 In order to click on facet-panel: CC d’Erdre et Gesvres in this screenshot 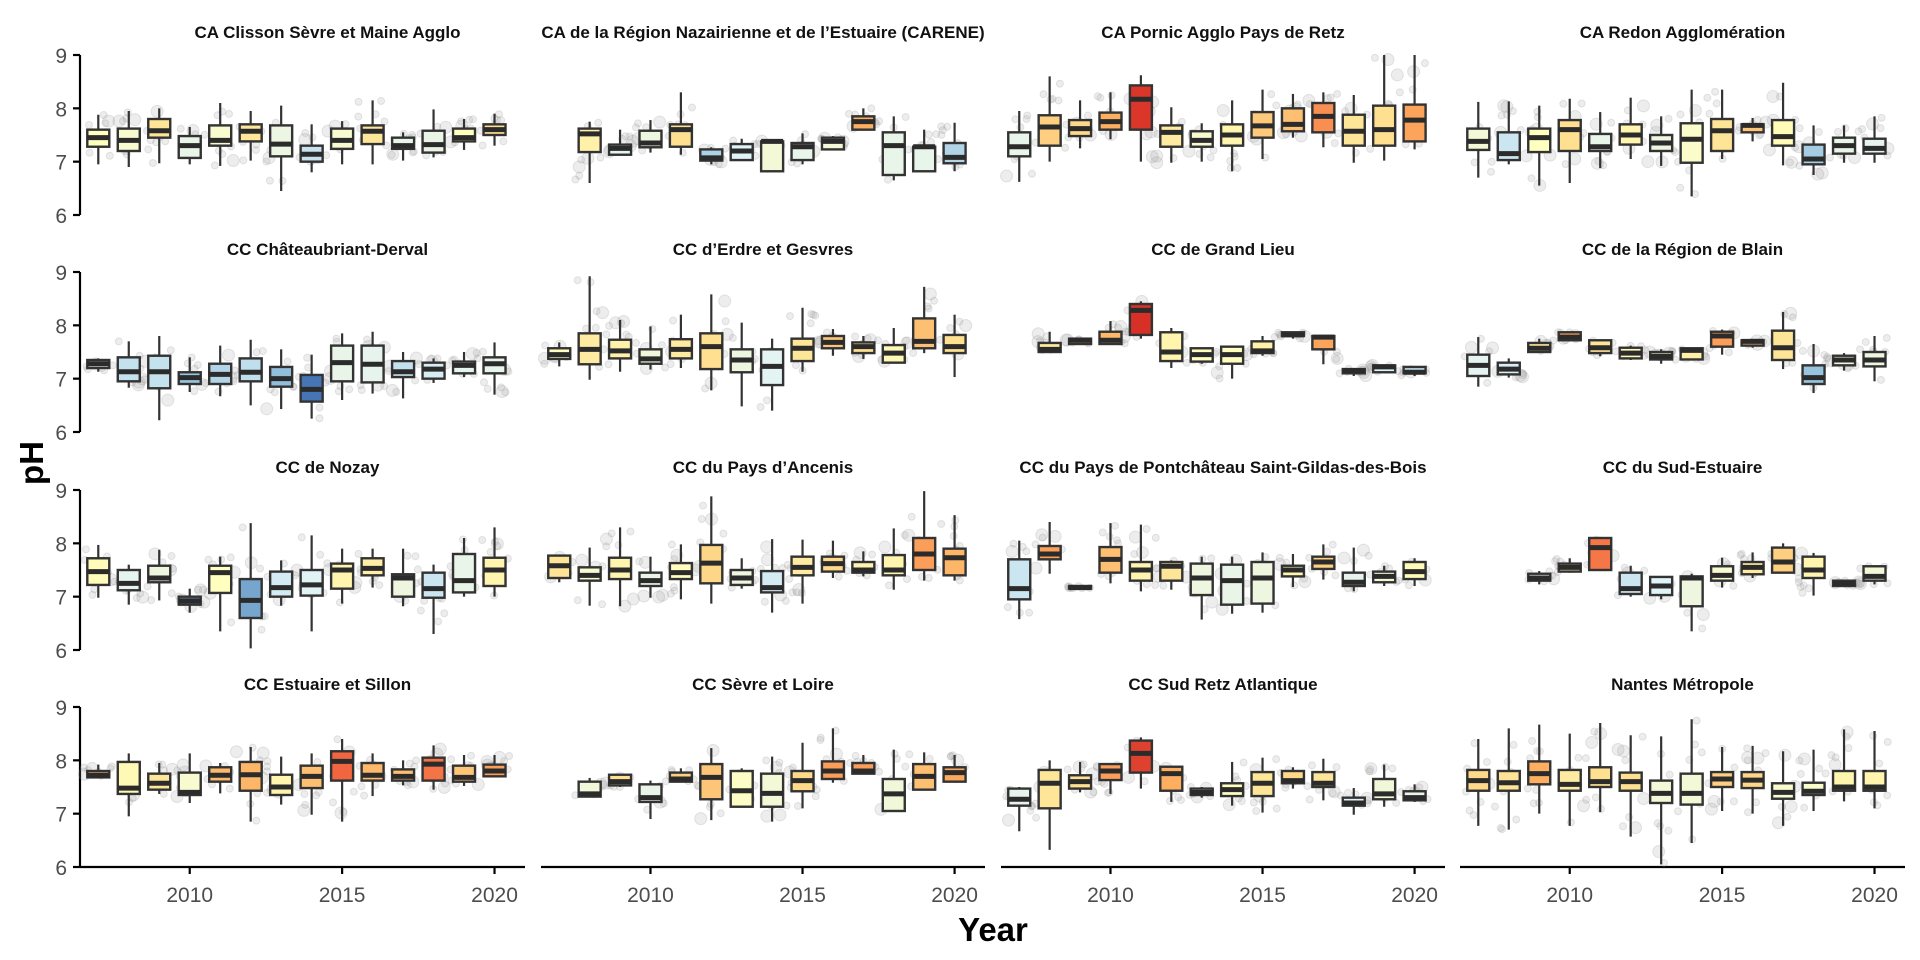, I will do `click(755, 326)`.